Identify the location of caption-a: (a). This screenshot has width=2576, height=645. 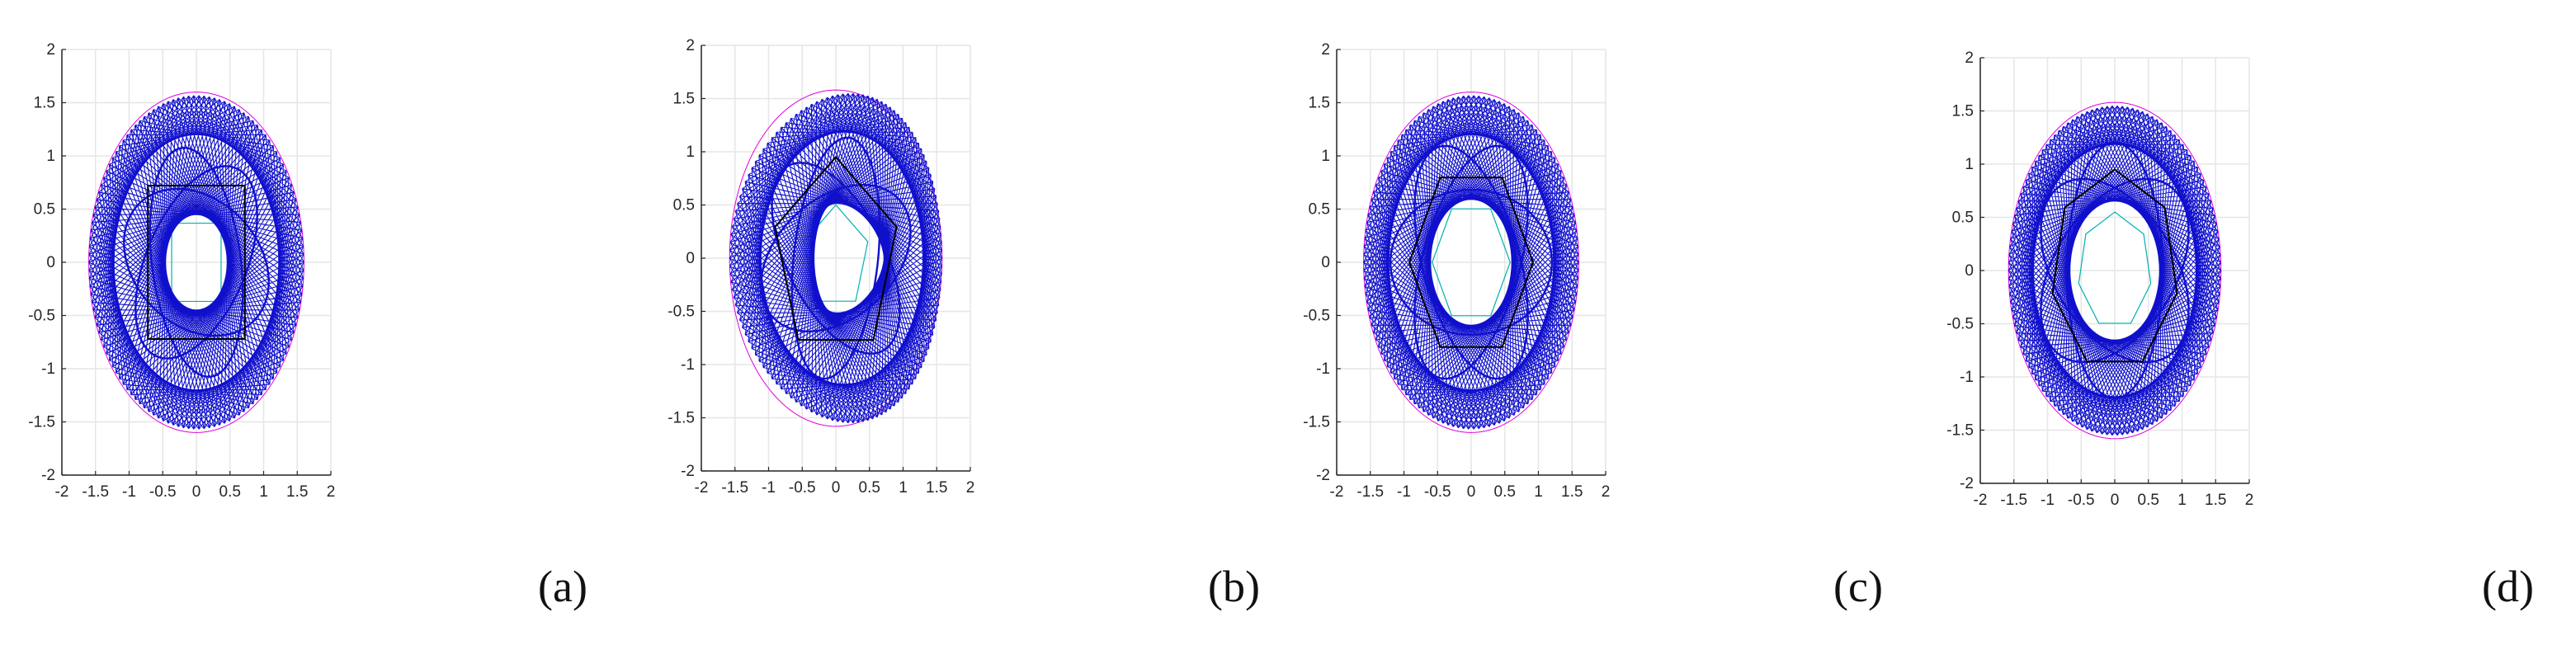
(562, 587).